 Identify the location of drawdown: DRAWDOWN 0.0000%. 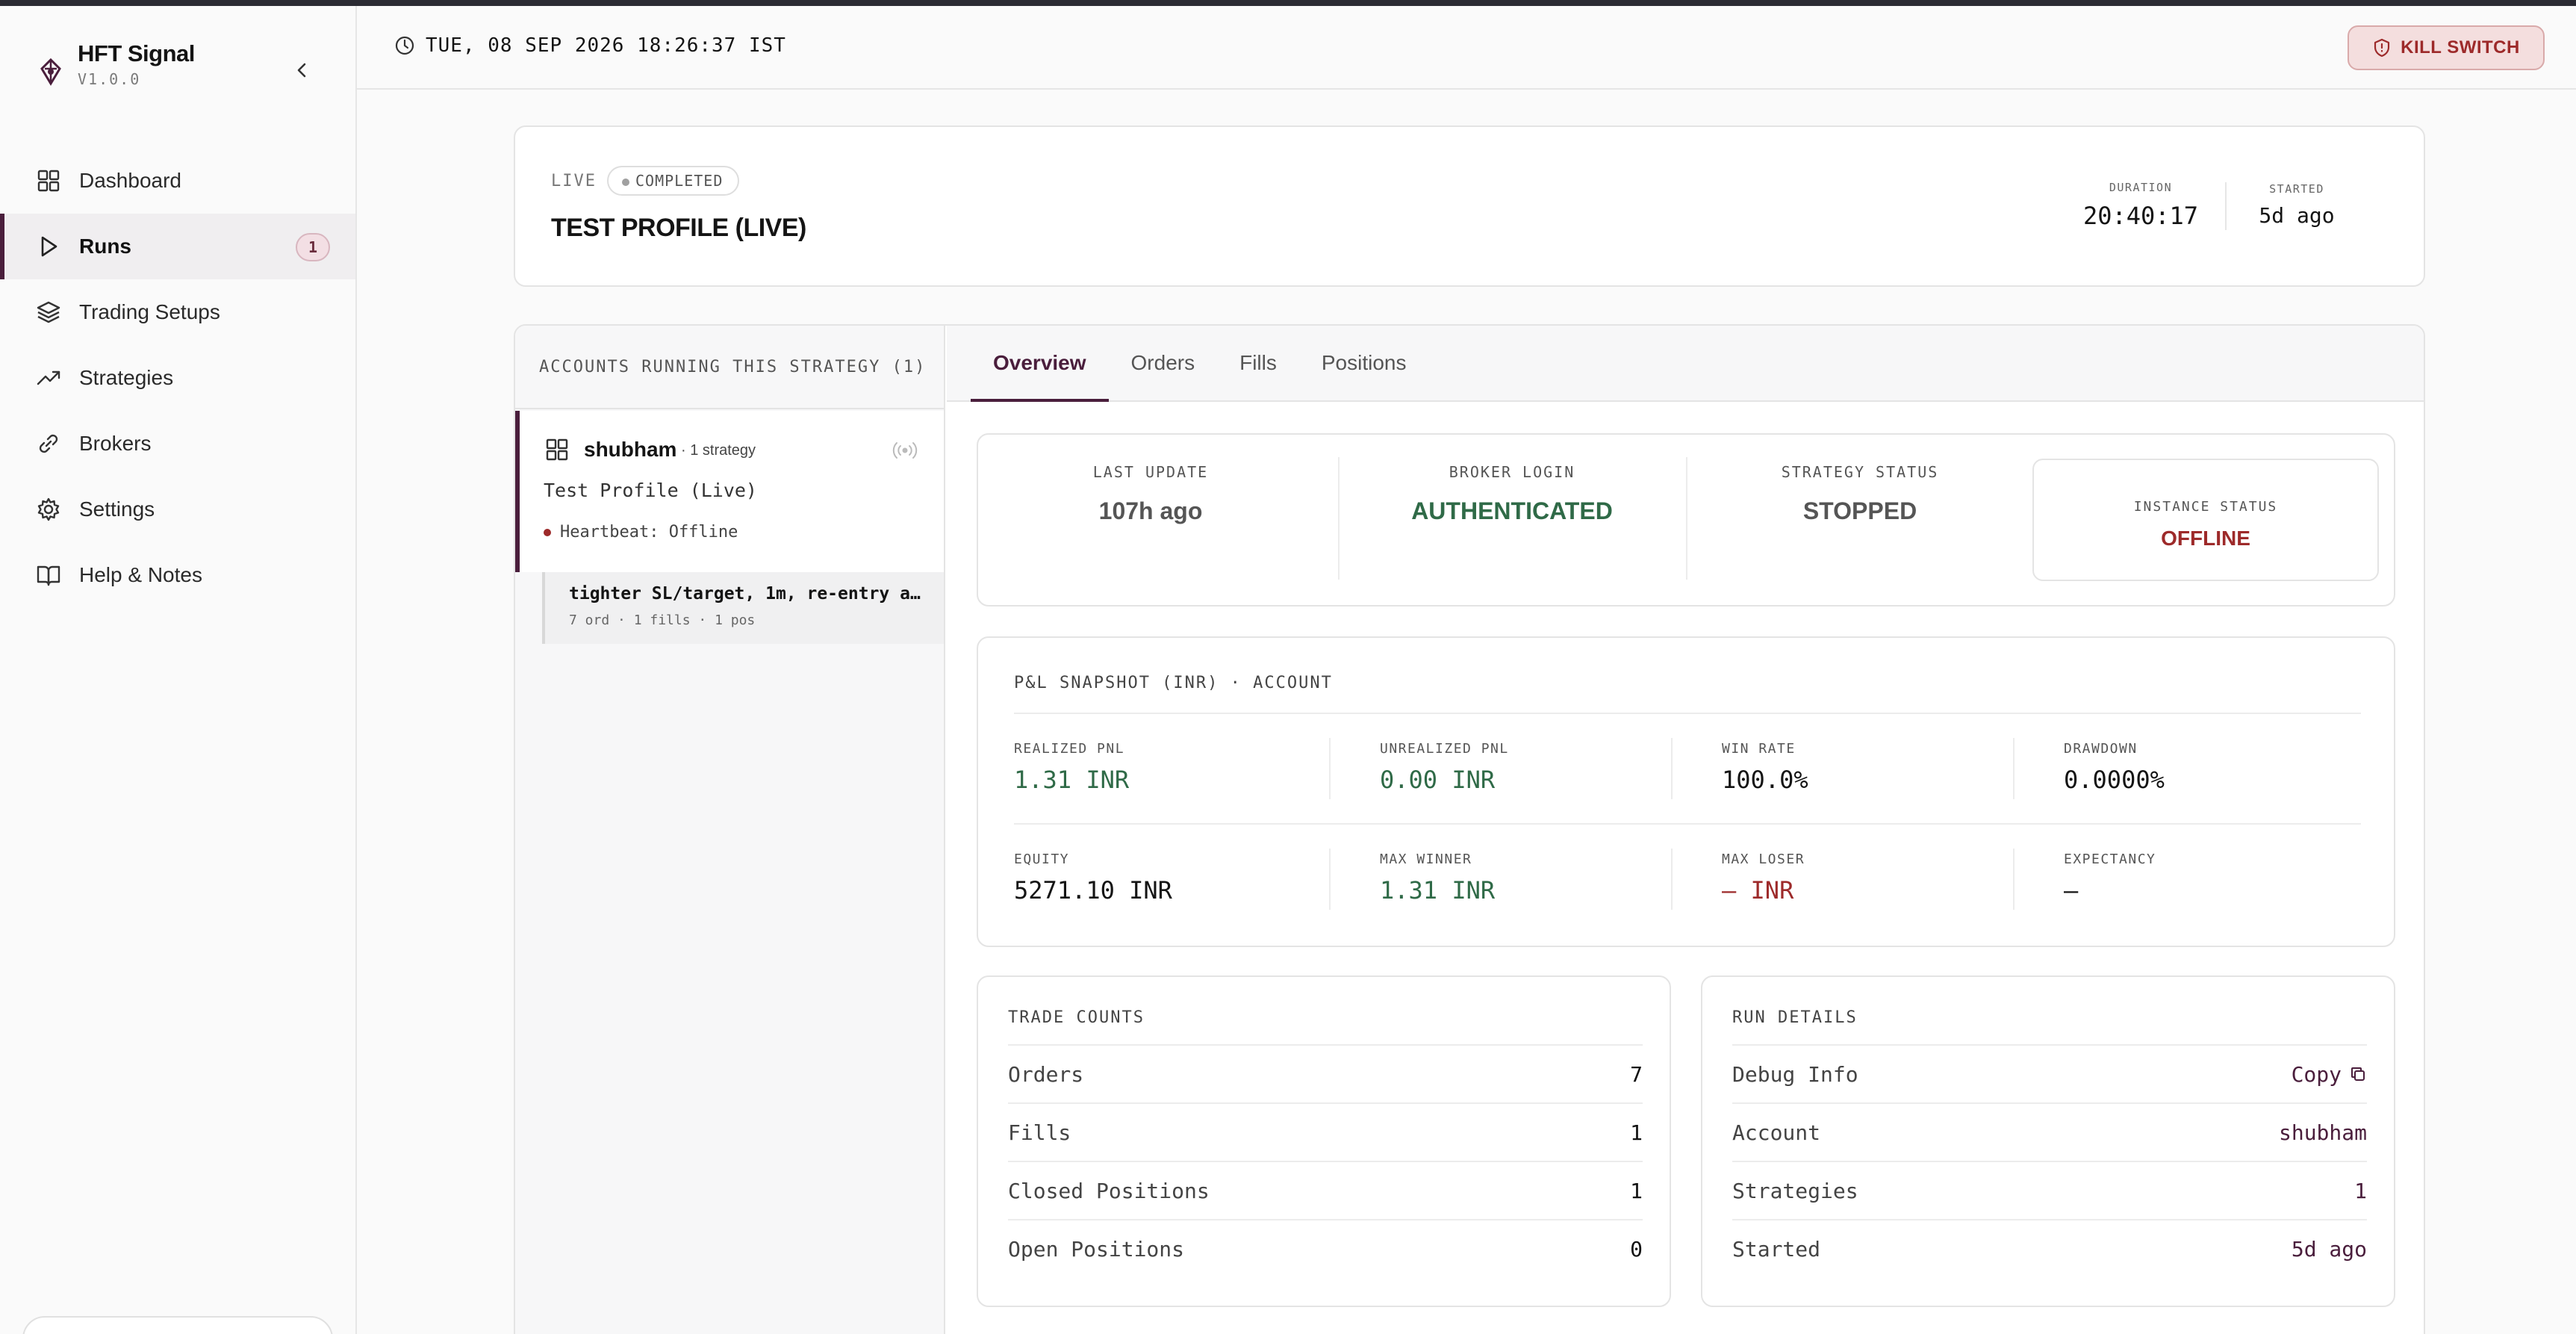
(2114, 767).